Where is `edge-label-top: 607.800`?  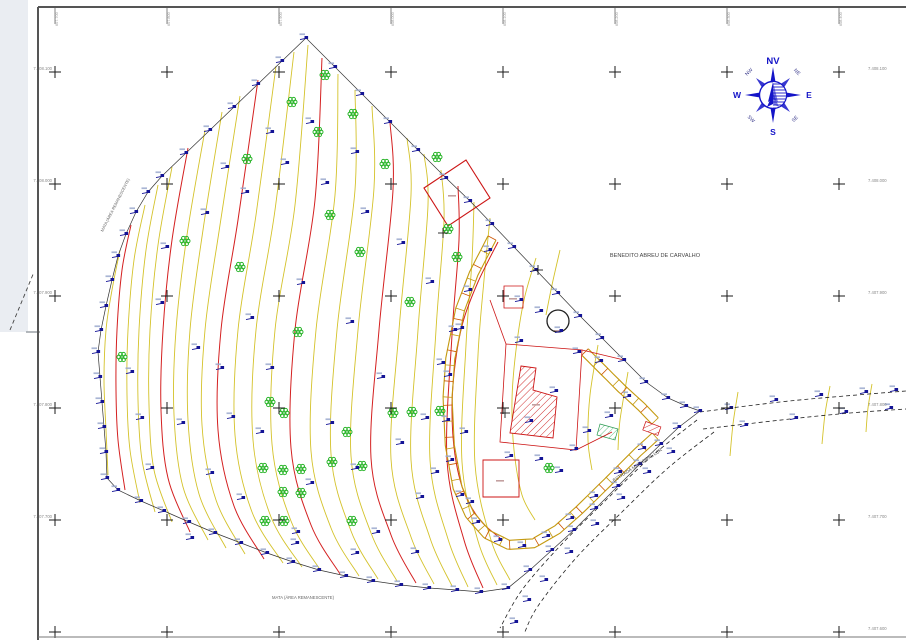 edge-label-top: 607.800 is located at coordinates (169, 19).